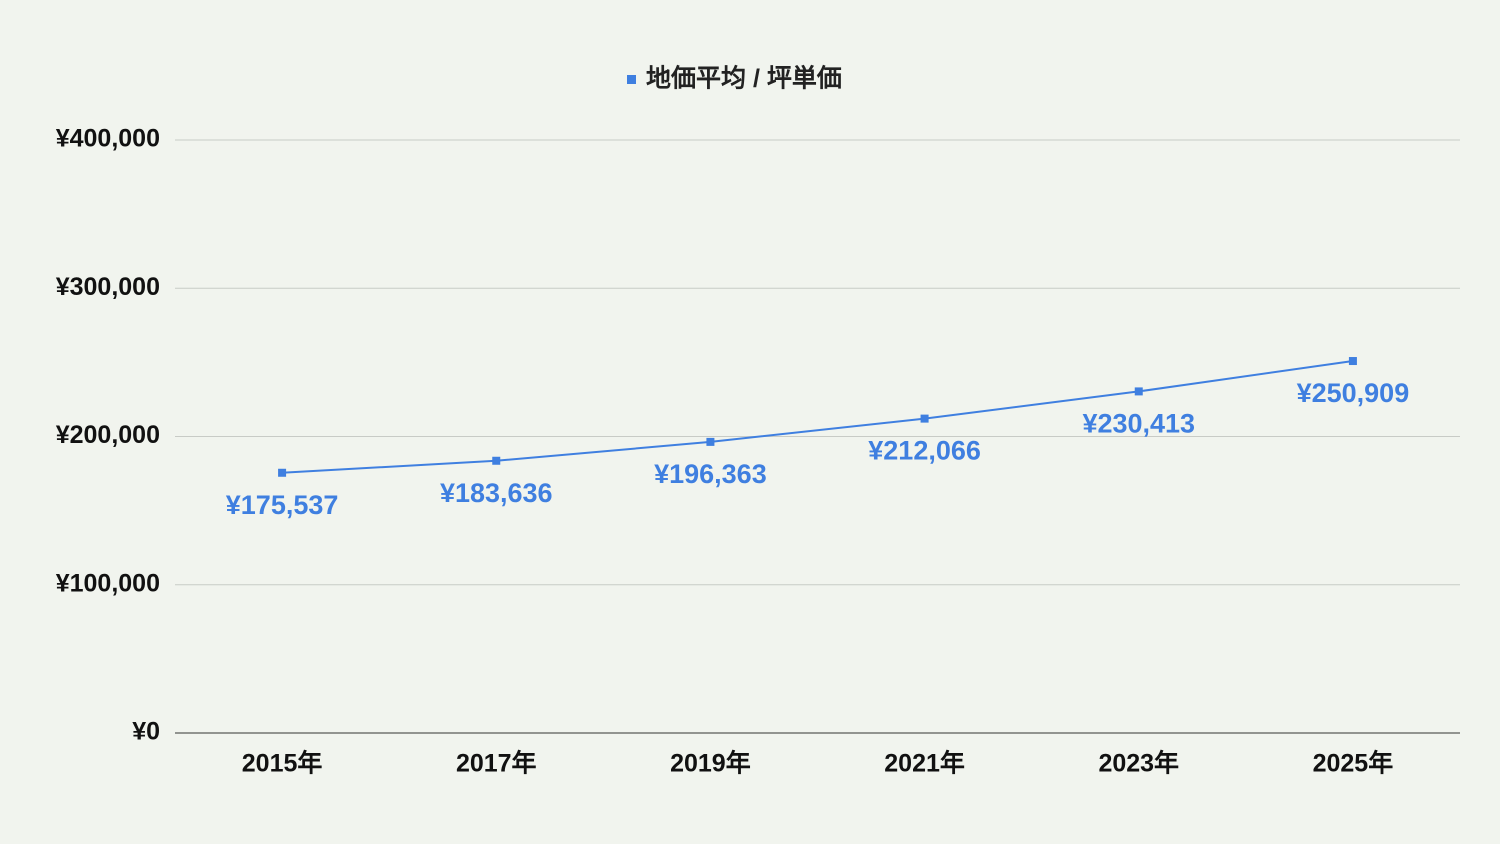  Describe the element at coordinates (282, 505) in the screenshot. I see `data-label: ¥175,537` at that location.